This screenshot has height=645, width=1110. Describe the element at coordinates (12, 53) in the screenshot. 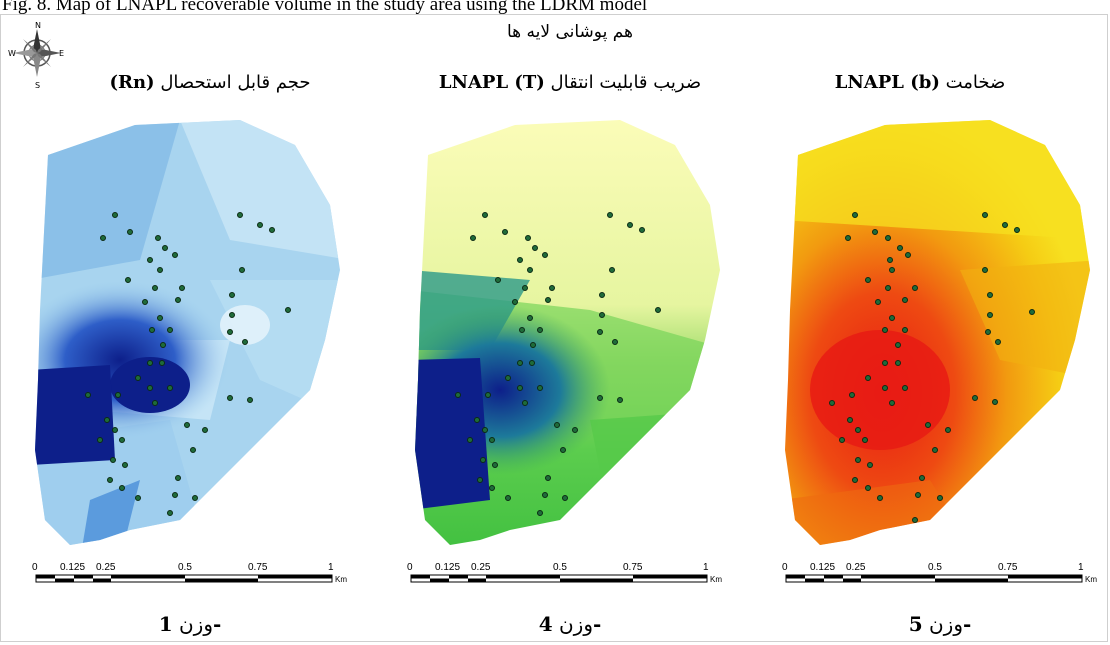

I see `compass-west-label: W` at that location.